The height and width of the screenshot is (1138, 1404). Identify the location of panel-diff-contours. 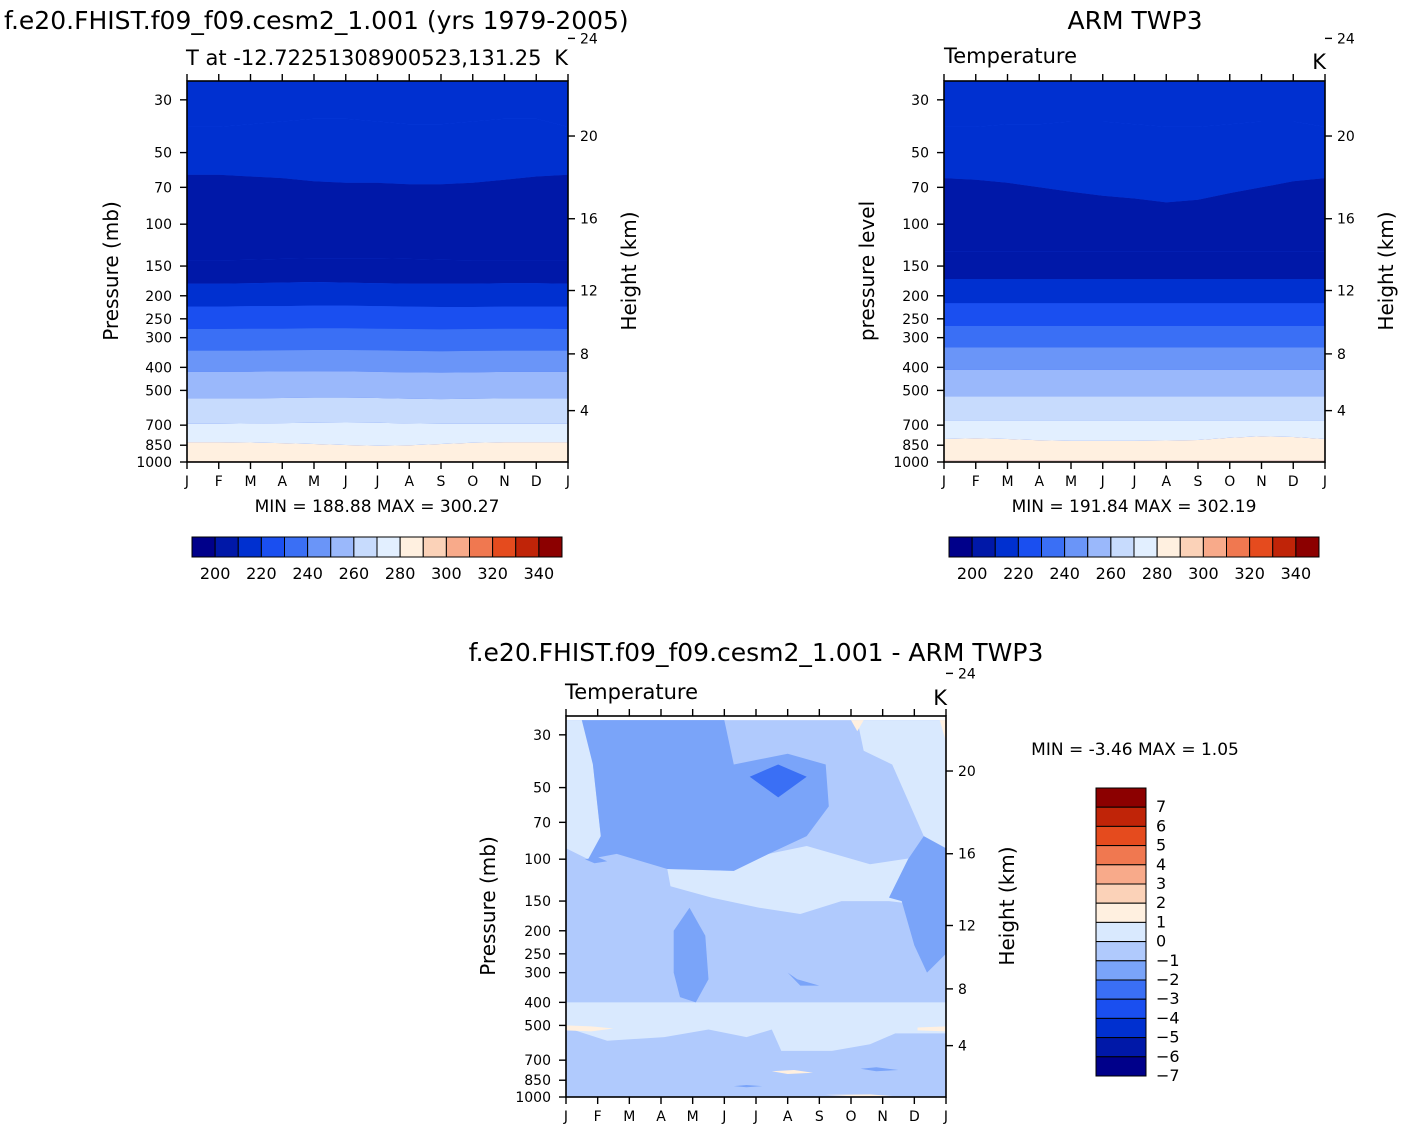
(756, 908).